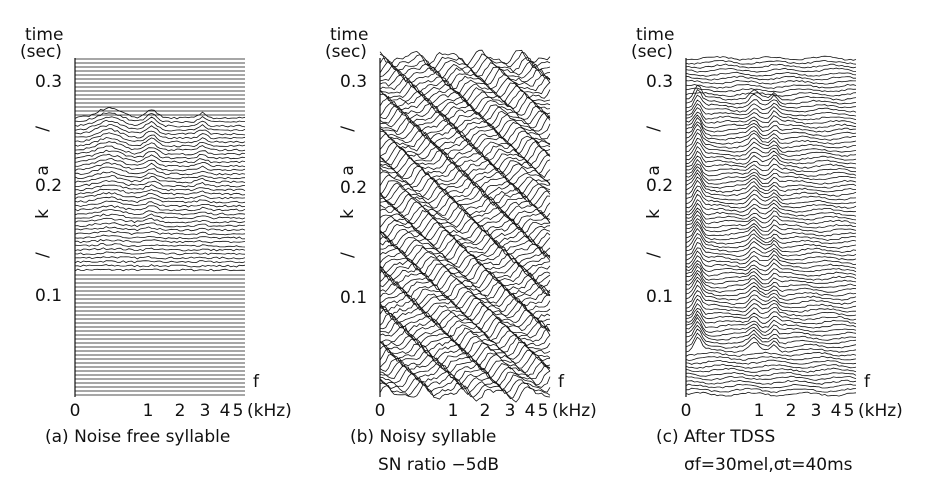 The width and height of the screenshot is (936, 482). I want to click on caption: σf=30mel,σt=40ms, so click(768, 465).